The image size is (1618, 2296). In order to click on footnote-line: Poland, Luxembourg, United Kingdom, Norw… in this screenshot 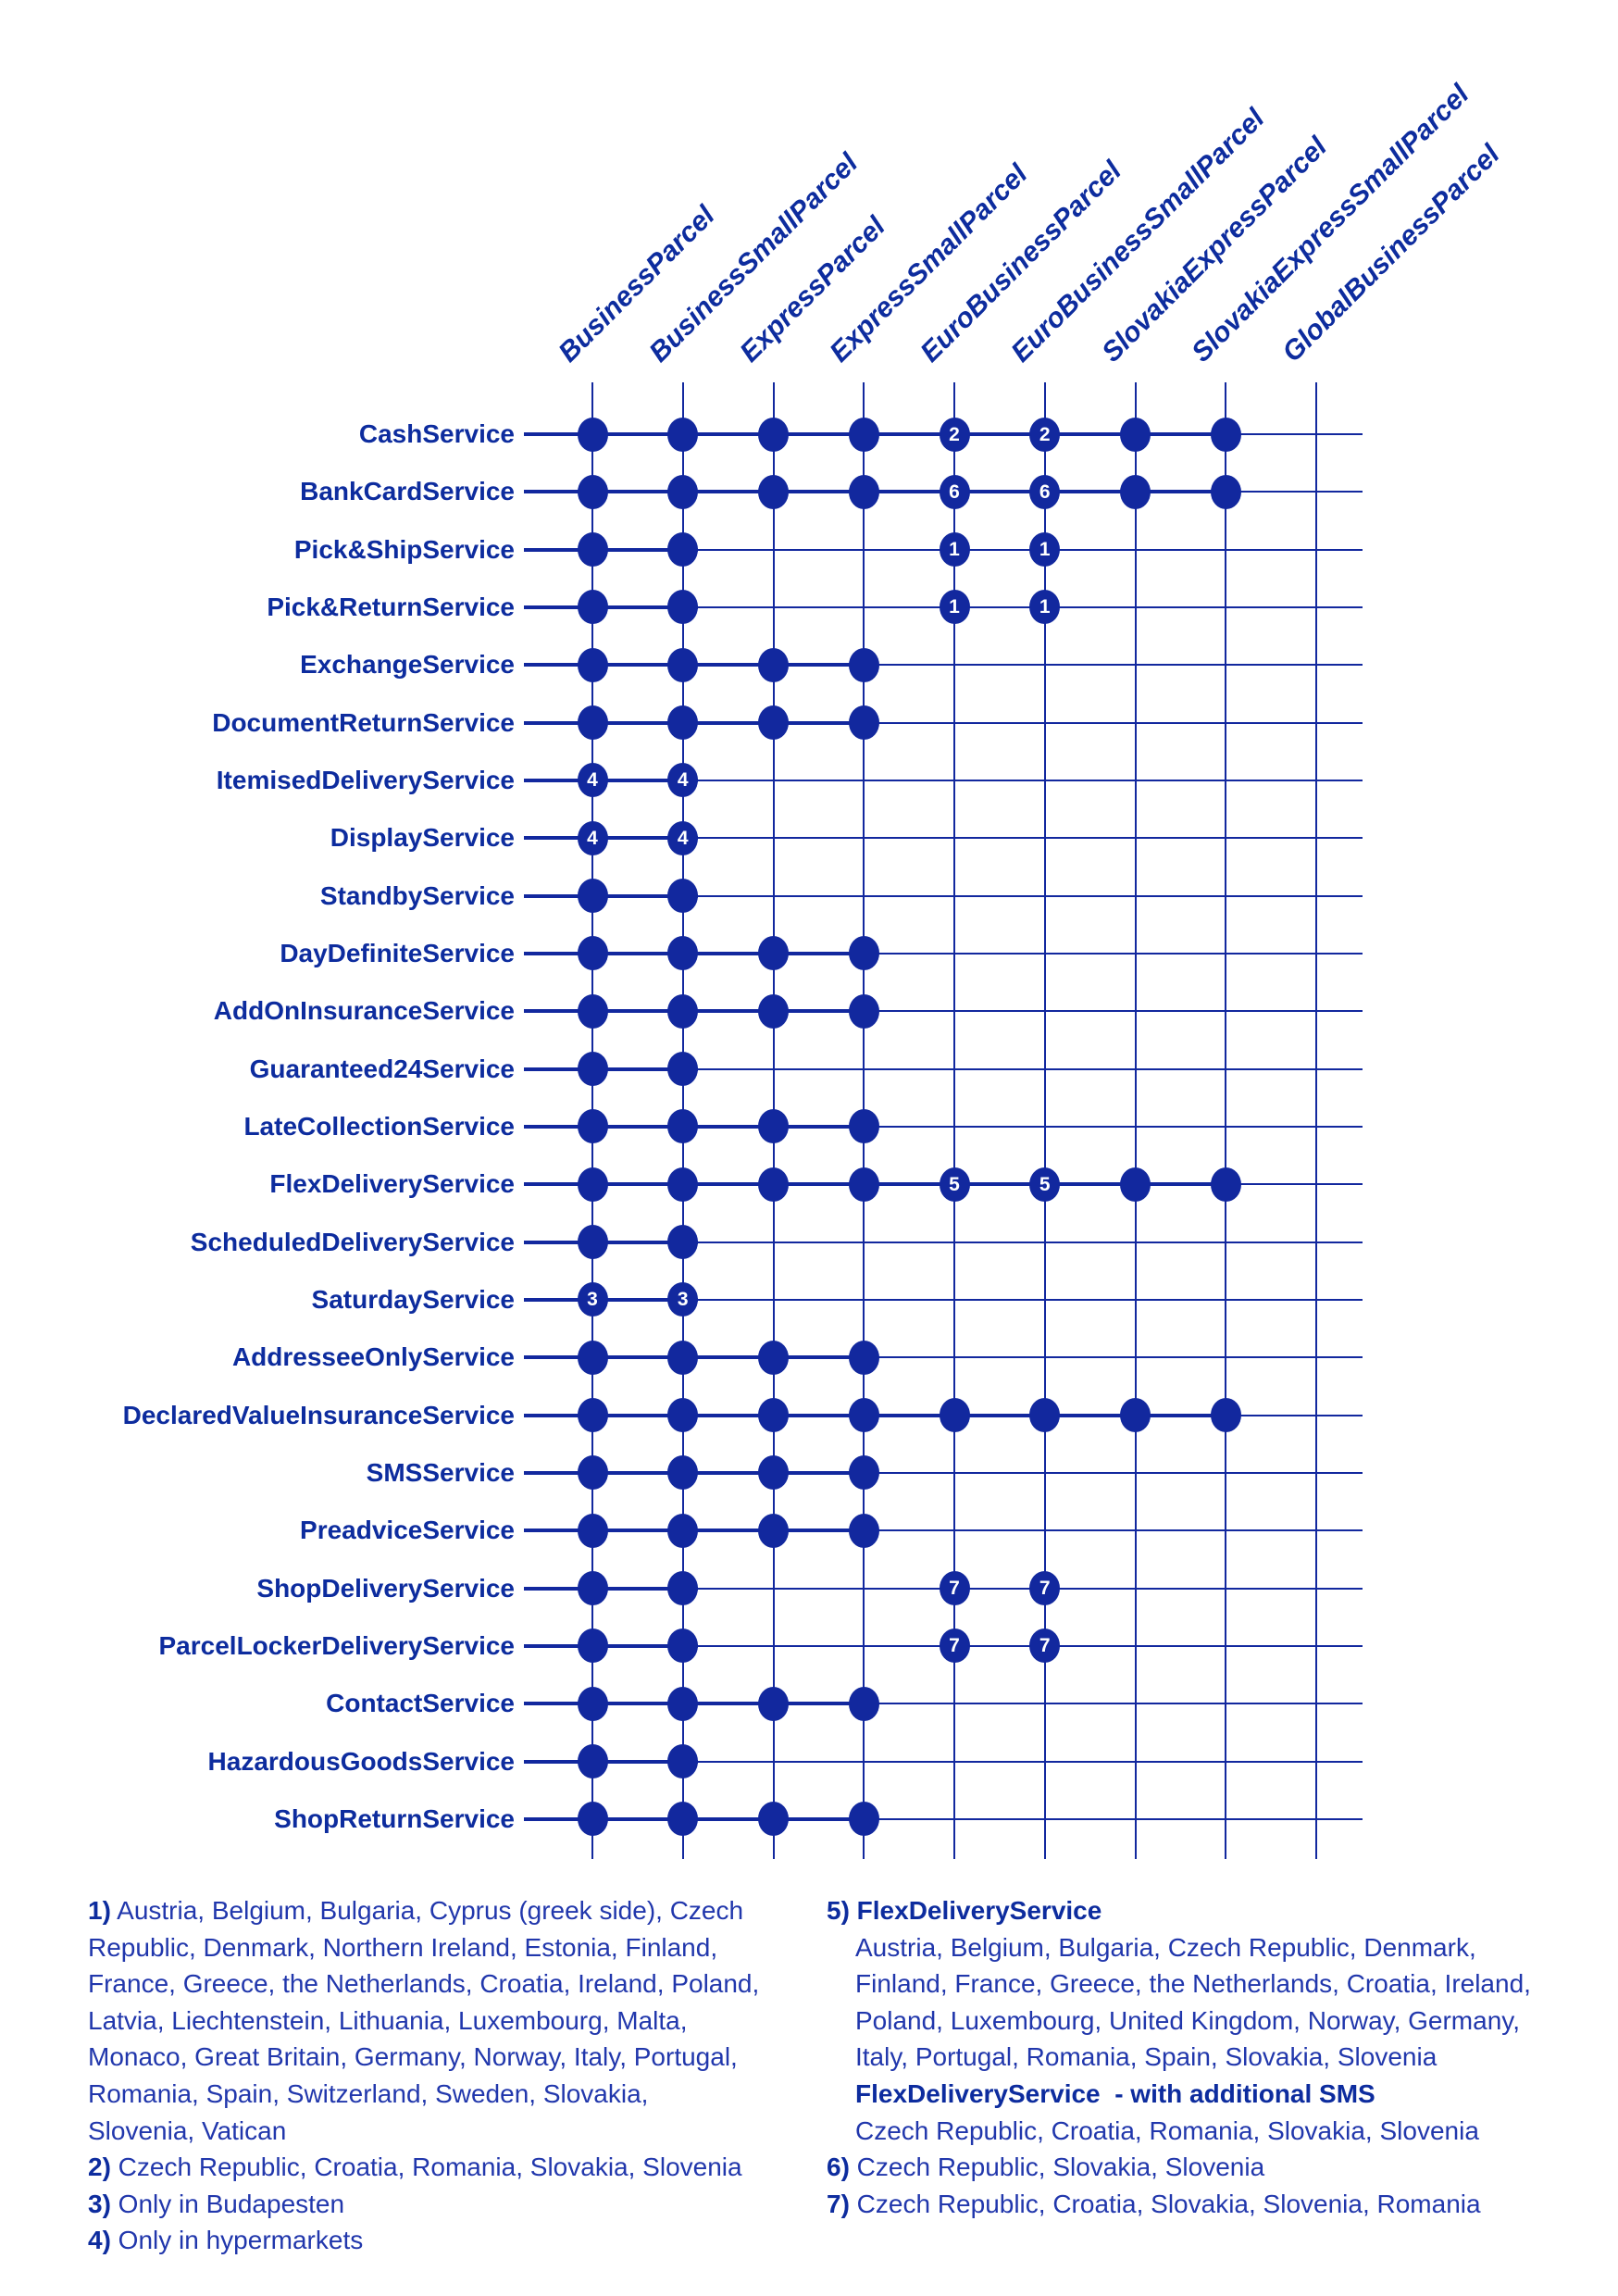, I will do `click(1187, 2020)`.